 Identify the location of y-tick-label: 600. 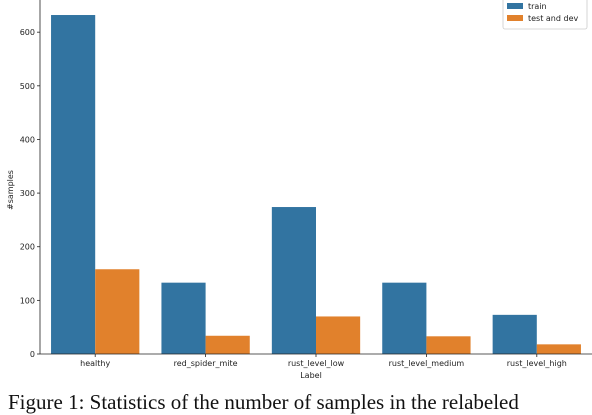
(27, 32).